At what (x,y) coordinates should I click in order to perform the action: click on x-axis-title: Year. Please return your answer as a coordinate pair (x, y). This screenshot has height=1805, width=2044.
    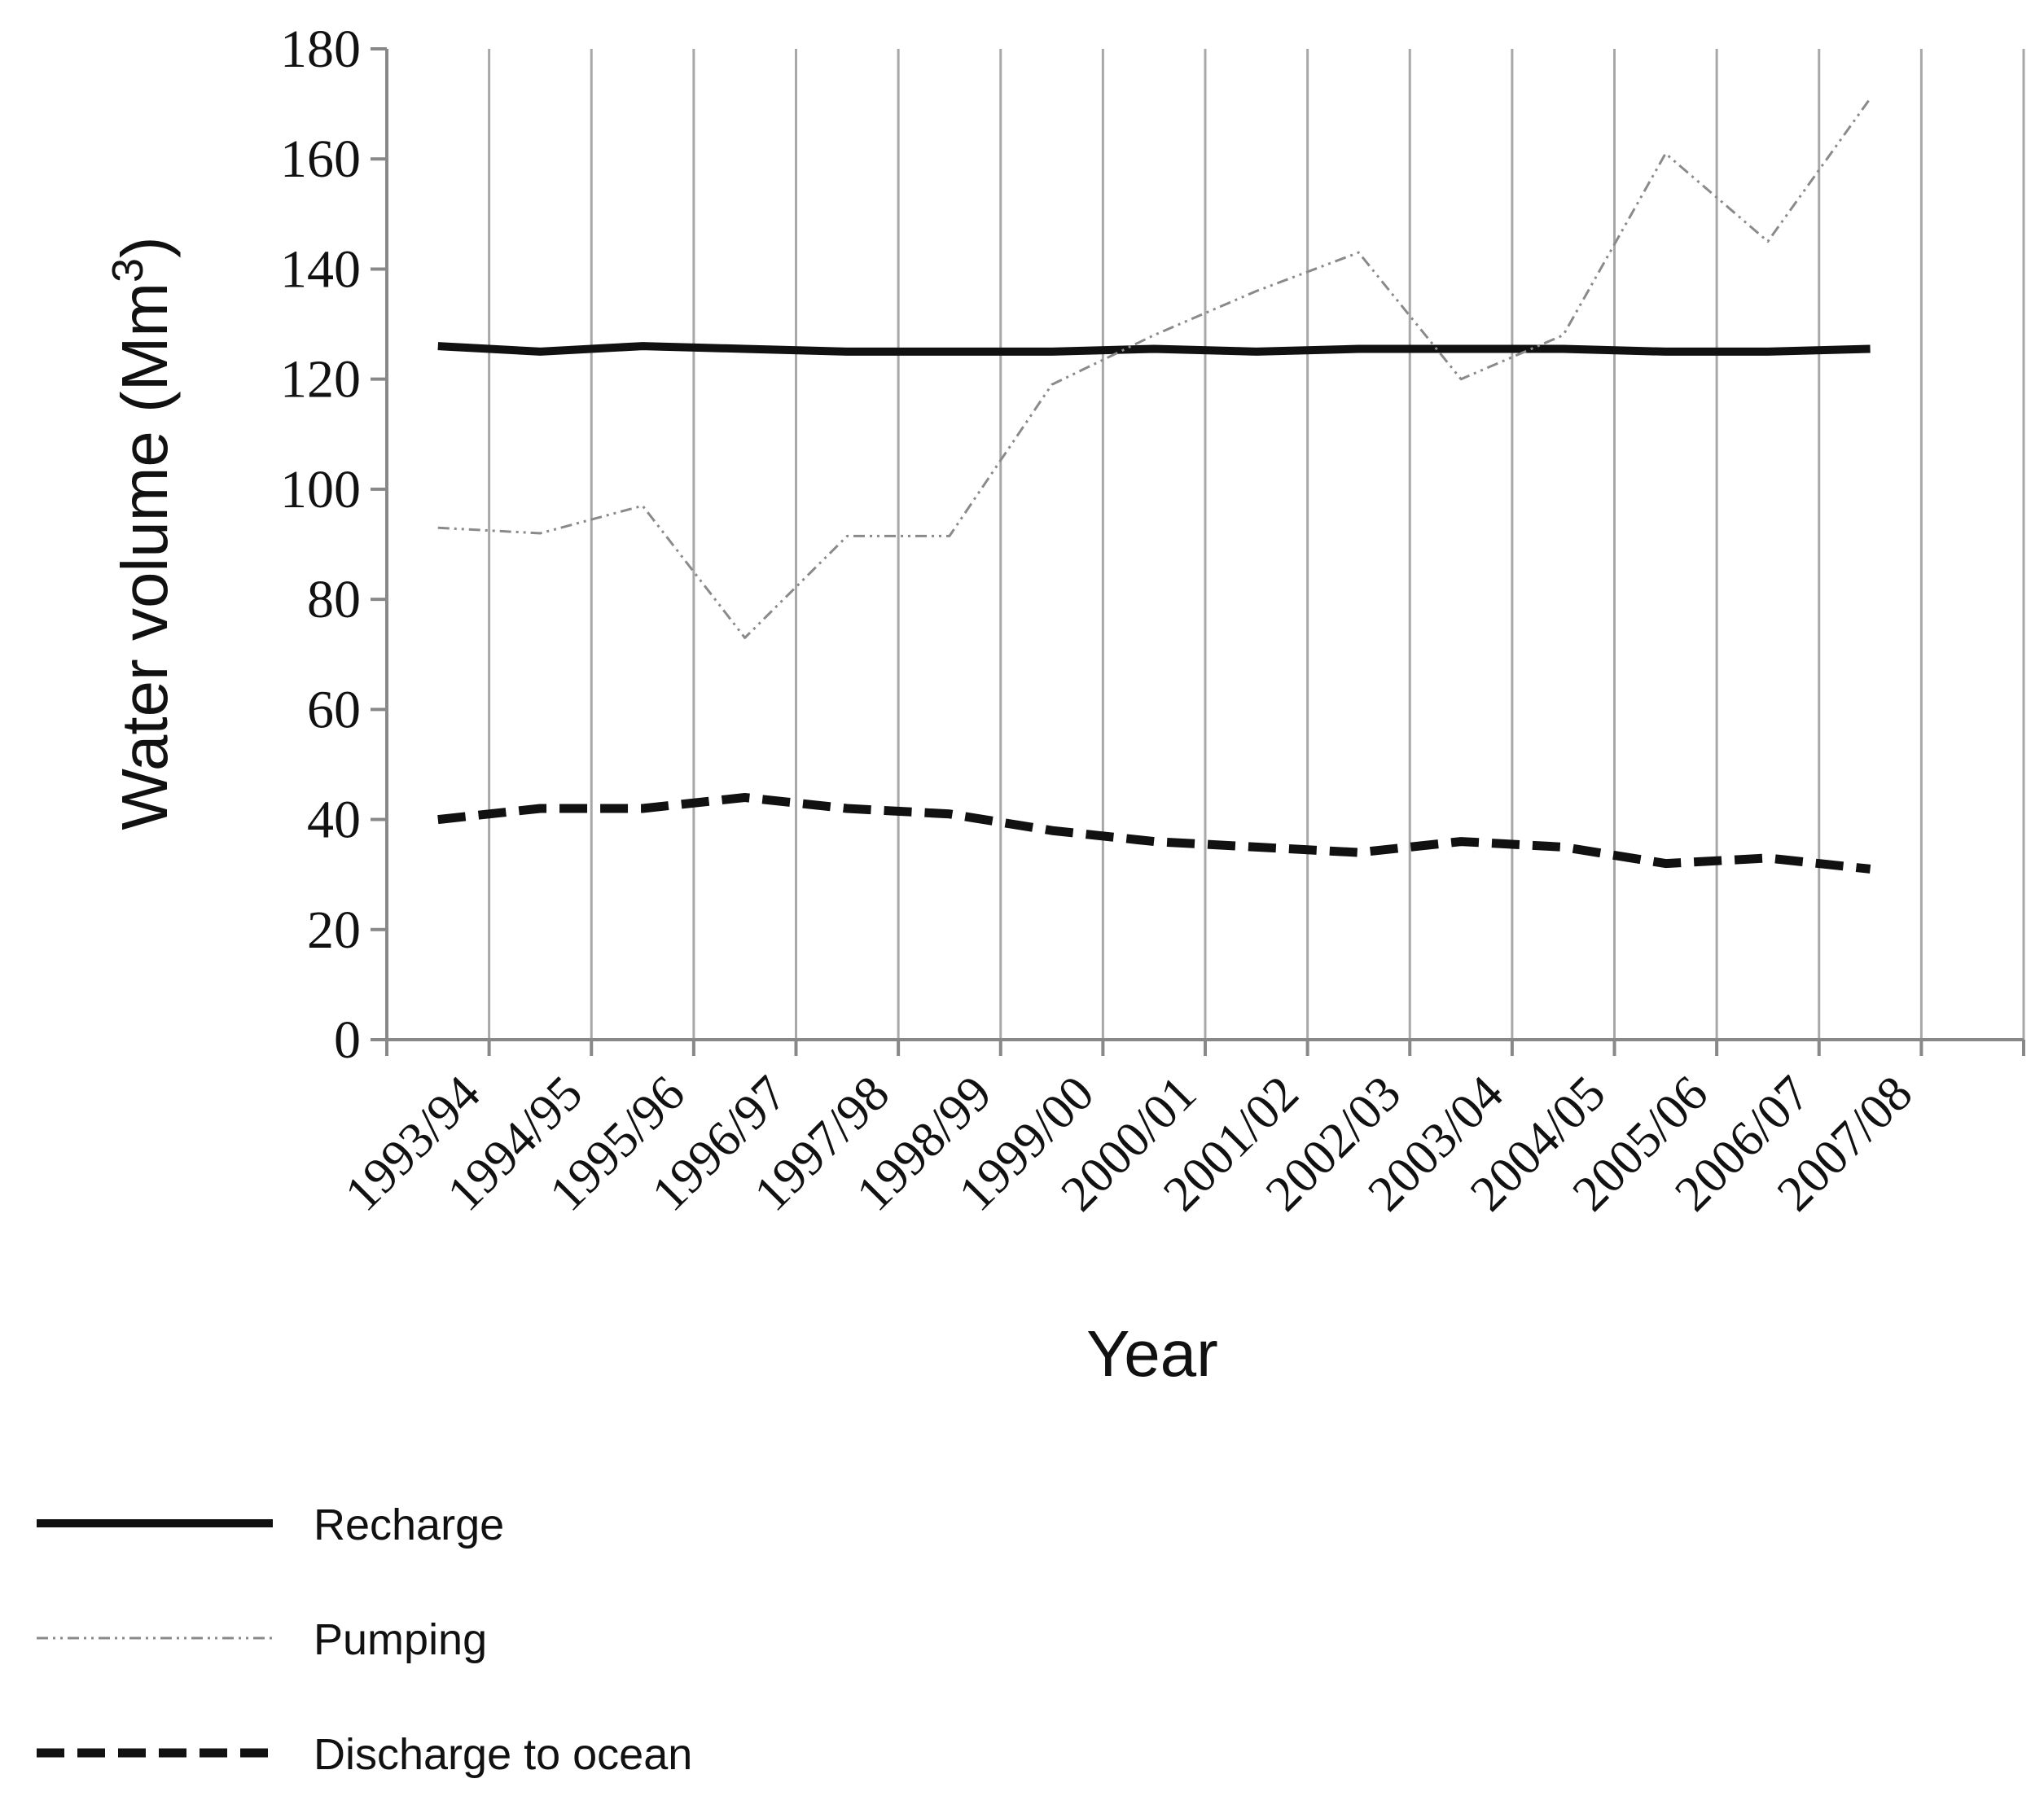
    Looking at the image, I should click on (1152, 1353).